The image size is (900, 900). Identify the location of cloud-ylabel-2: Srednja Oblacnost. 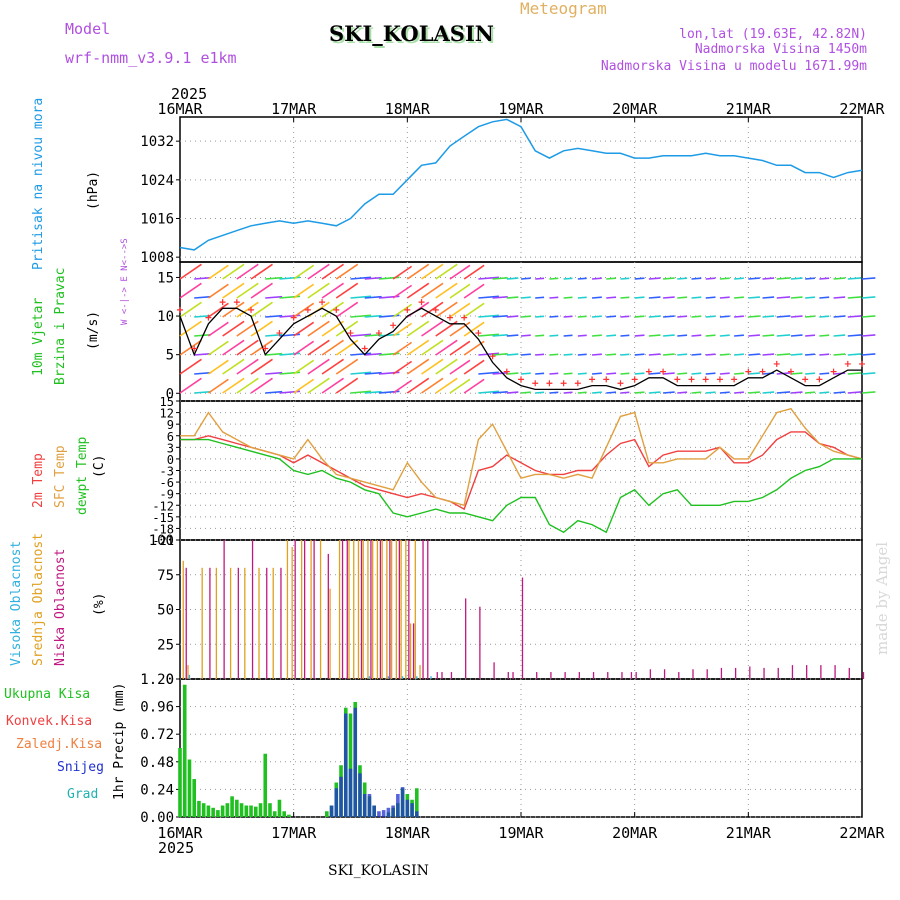
(38, 599).